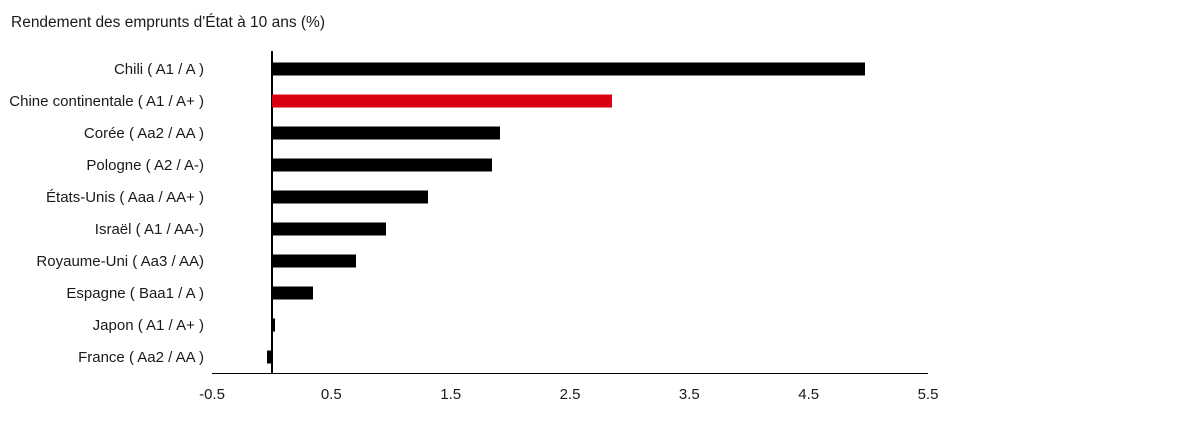 The width and height of the screenshot is (1180, 422). What do you see at coordinates (143, 133) in the screenshot?
I see `category-label: Corée ( Aa2 / AA )` at bounding box center [143, 133].